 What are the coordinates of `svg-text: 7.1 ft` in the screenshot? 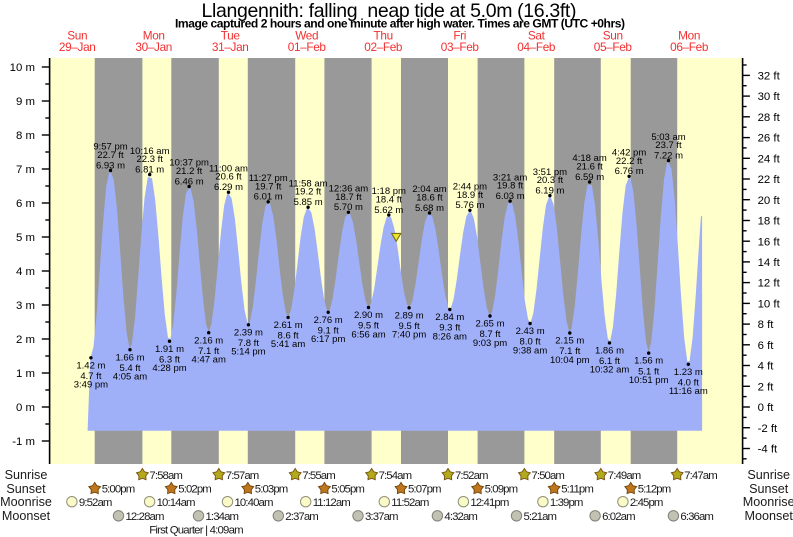 It's located at (208, 351).